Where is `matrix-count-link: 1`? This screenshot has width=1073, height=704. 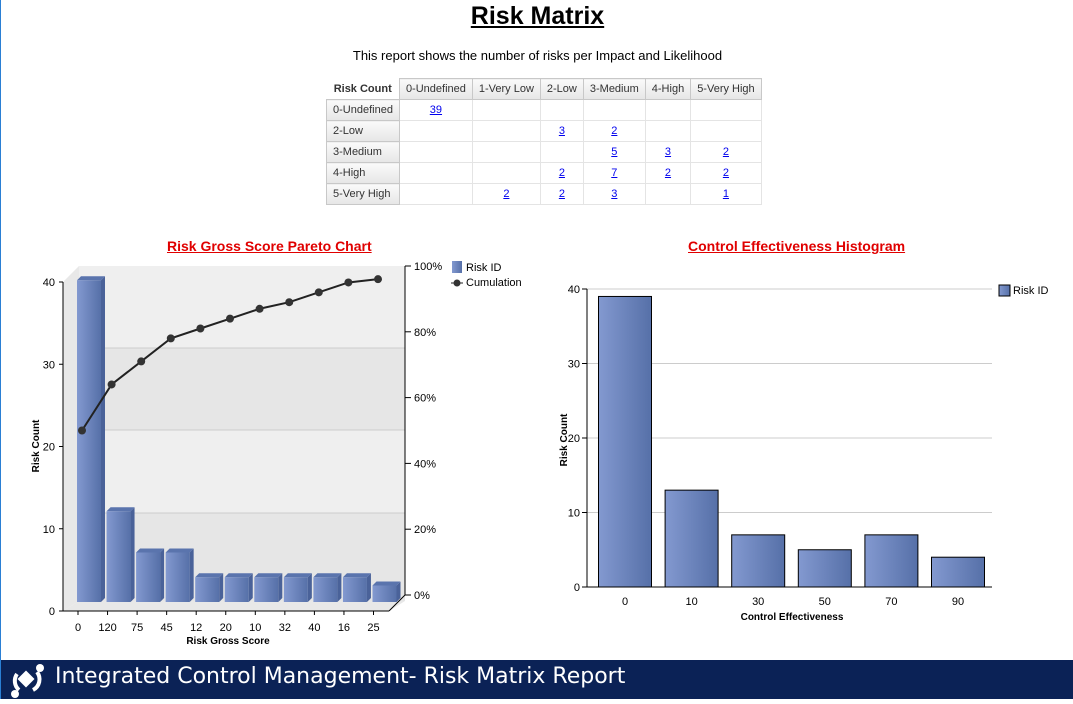
matrix-count-link: 1 is located at coordinates (725, 194).